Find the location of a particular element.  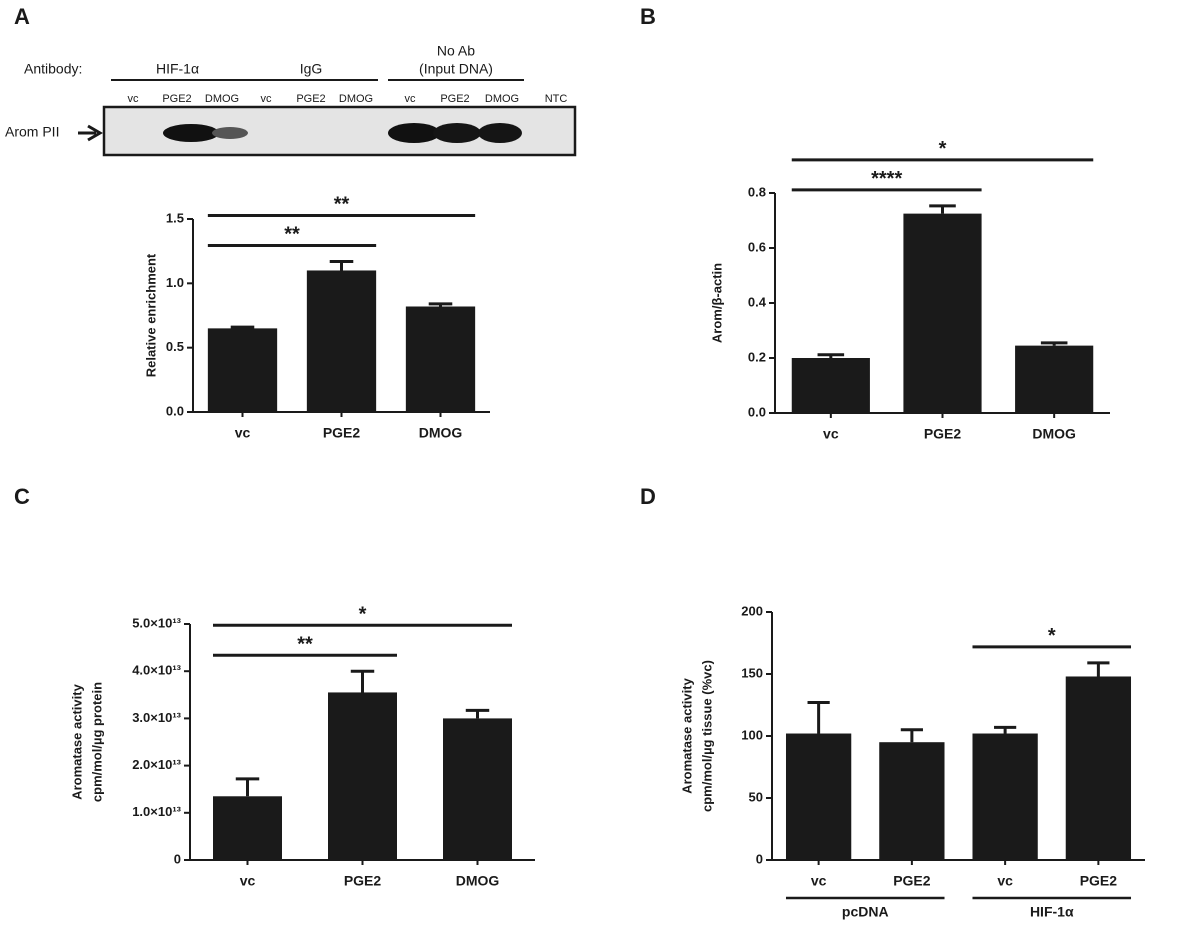

group-label: No Ab is located at coordinates (456, 51).